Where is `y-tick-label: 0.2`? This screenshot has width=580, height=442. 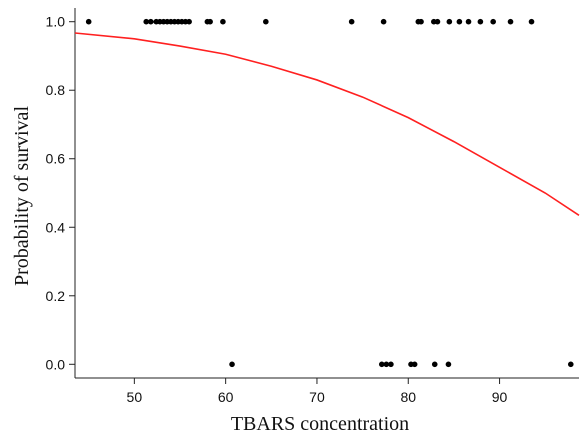 y-tick-label: 0.2 is located at coordinates (56, 296).